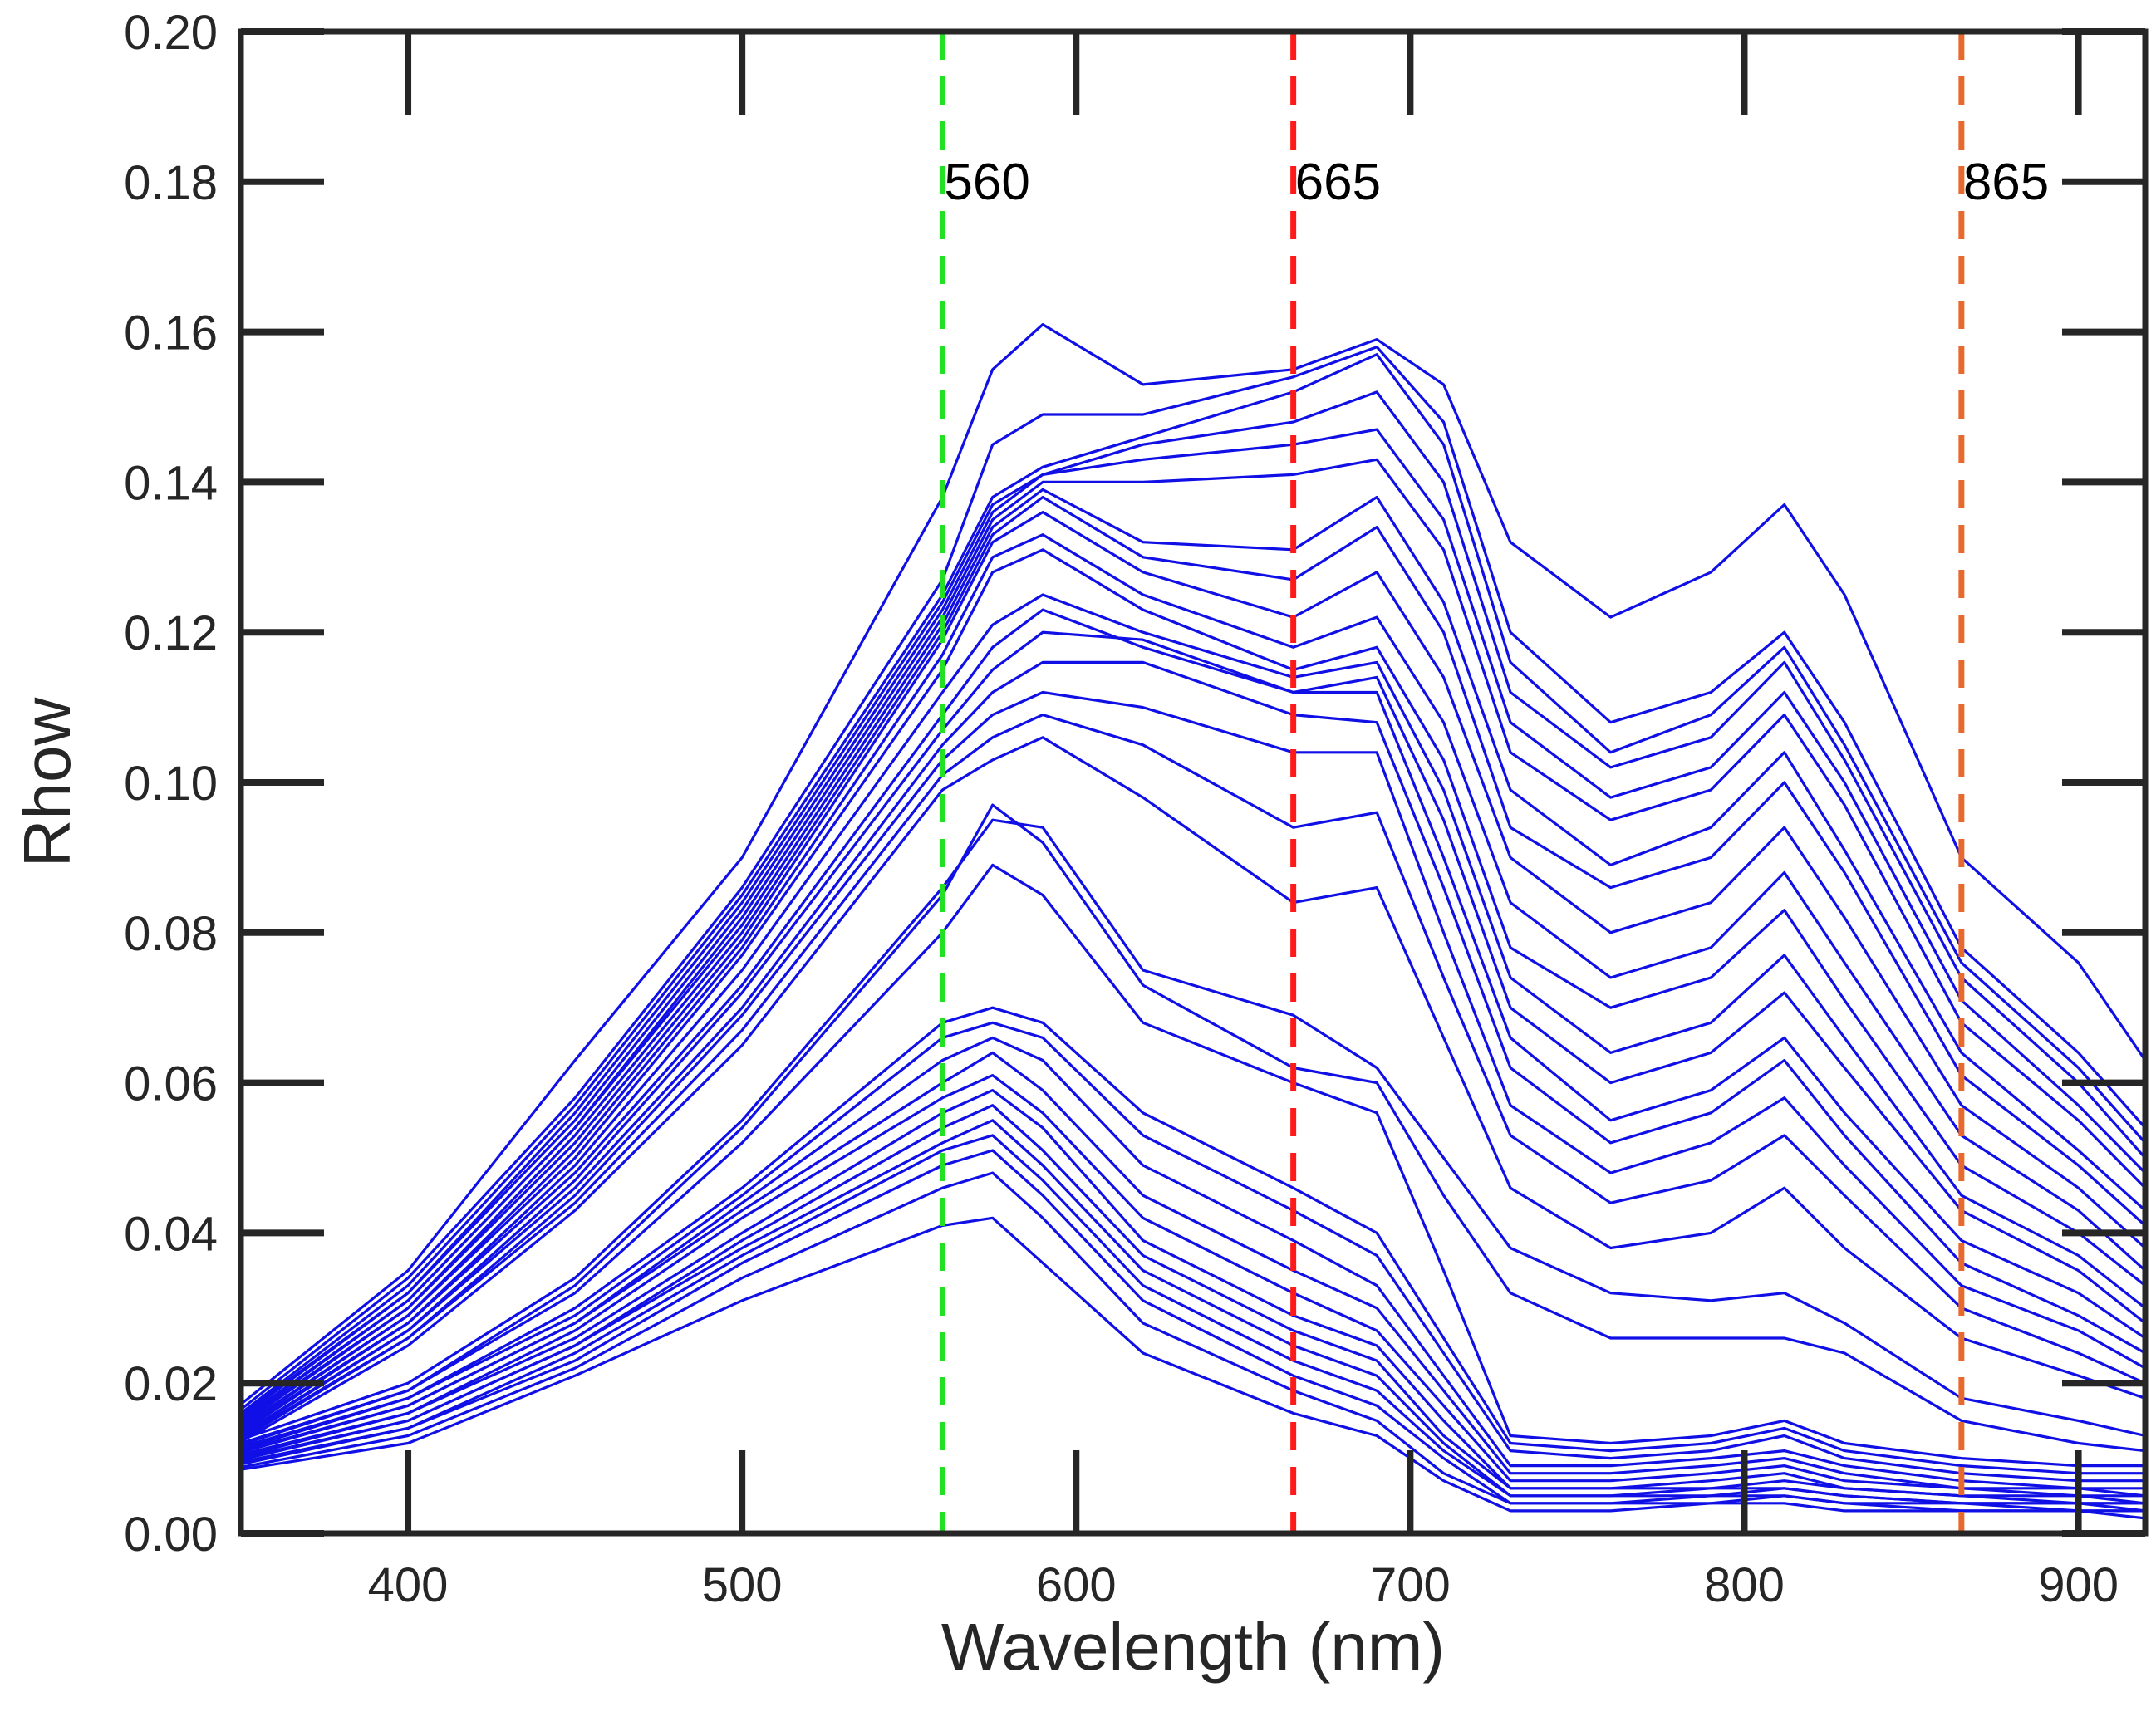  Describe the element at coordinates (1076, 1585) in the screenshot. I see `x-tick-label-600: 600` at that location.